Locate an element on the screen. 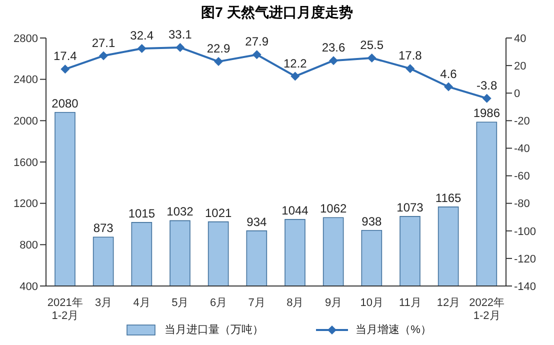  y2-tick-label: -60 is located at coordinates (522, 176).